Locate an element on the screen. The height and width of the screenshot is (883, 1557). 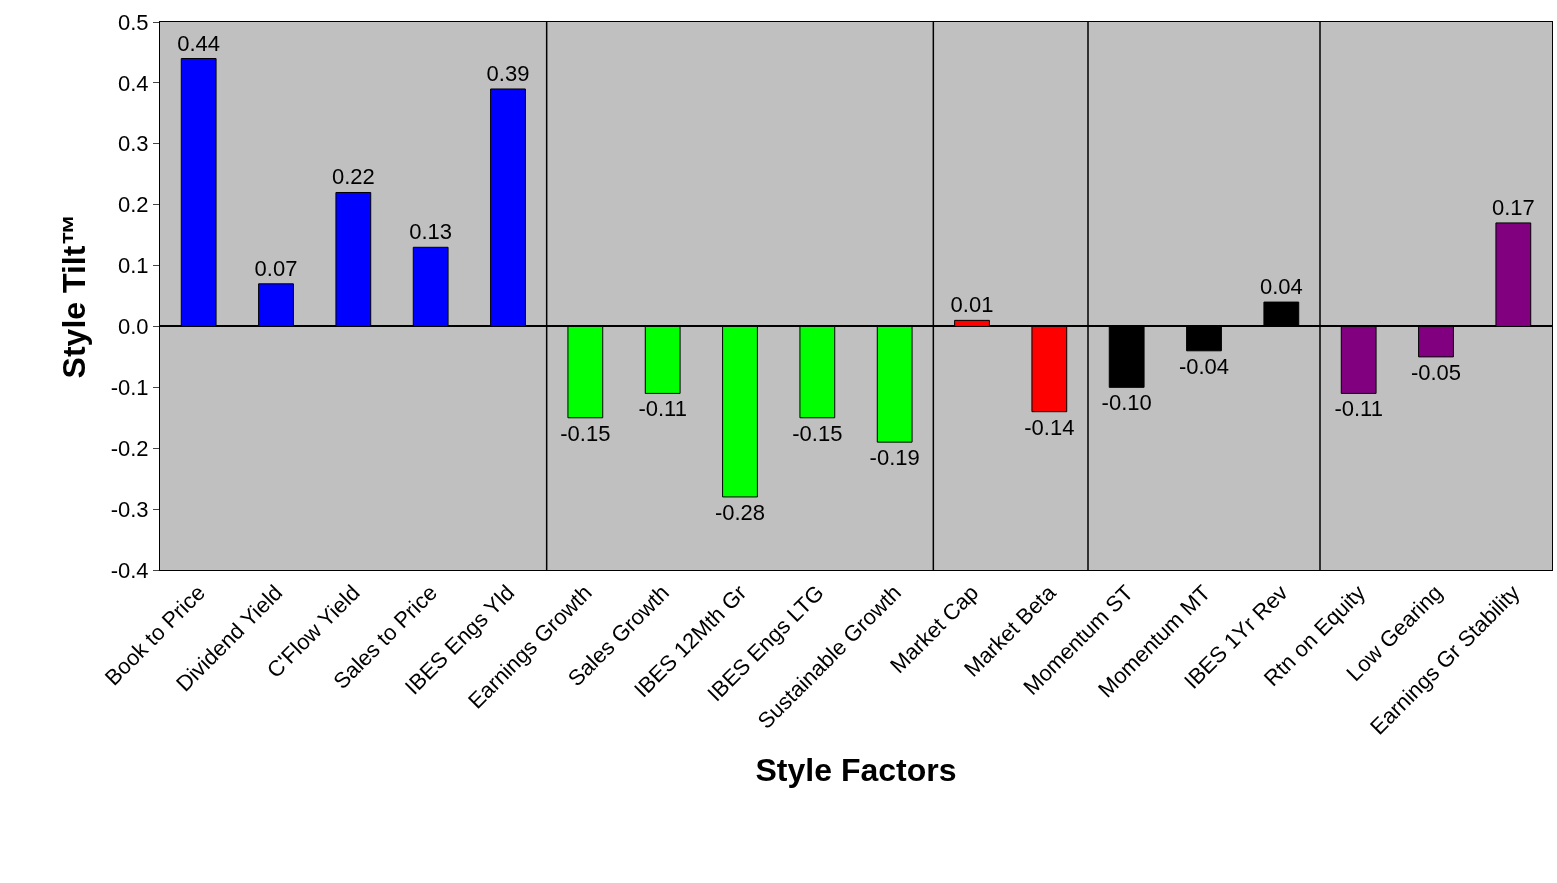
y-tick-label: -0.1 is located at coordinates (129, 388).